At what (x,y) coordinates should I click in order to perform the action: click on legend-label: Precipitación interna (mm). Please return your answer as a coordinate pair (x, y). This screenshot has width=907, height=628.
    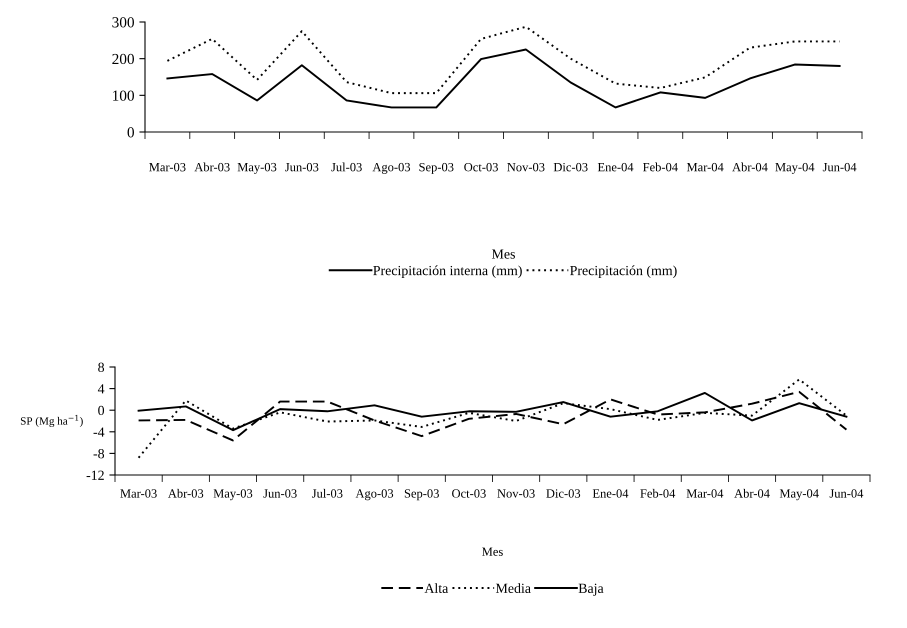
    Looking at the image, I should click on (447, 271).